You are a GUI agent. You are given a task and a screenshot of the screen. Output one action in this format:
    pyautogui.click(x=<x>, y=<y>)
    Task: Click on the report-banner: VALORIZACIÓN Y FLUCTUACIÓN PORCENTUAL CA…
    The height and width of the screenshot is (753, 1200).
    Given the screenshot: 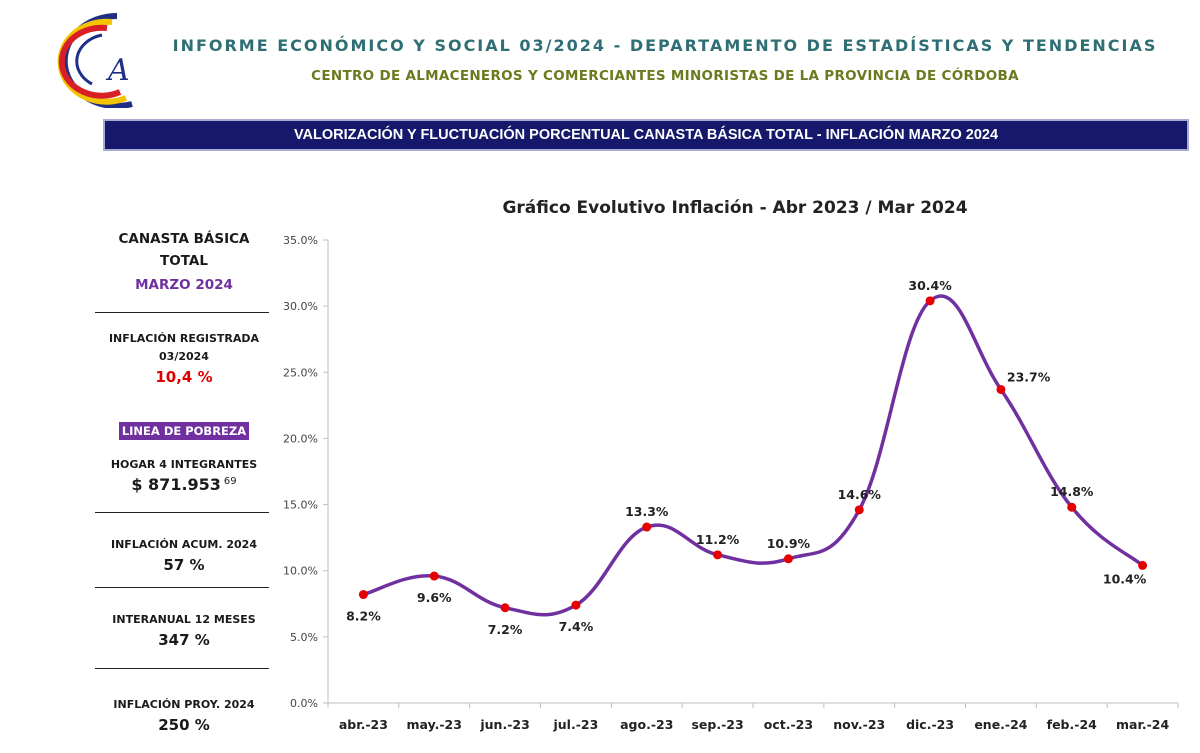 What is the action you would take?
    pyautogui.click(x=646, y=135)
    